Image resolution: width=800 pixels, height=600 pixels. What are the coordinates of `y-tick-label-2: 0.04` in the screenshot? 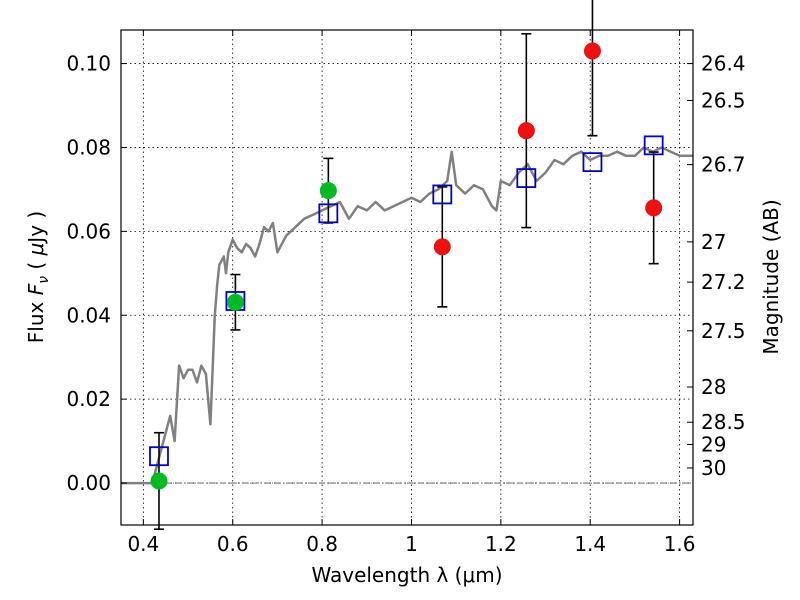 It's located at (88, 315).